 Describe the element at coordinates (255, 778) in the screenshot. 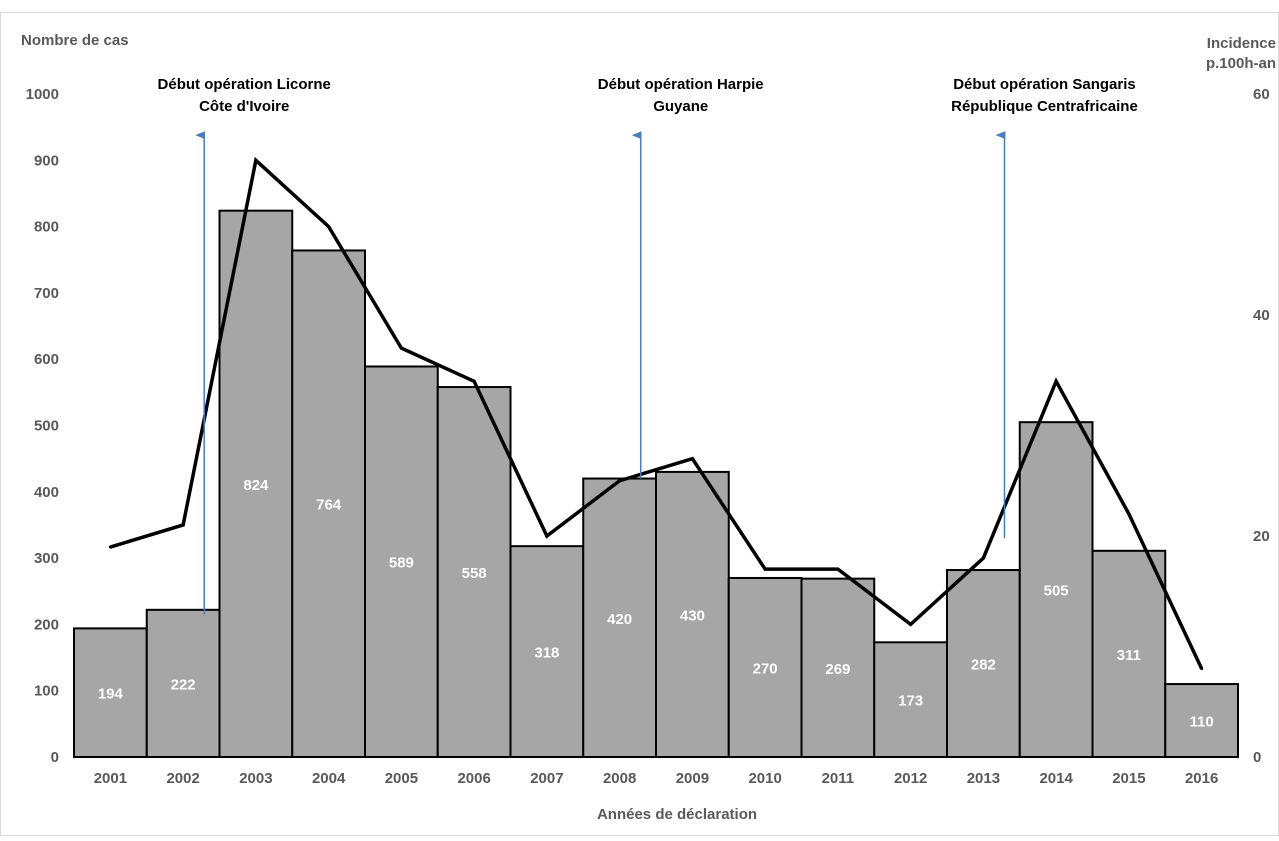

I see `x-tick-label: 2003` at that location.